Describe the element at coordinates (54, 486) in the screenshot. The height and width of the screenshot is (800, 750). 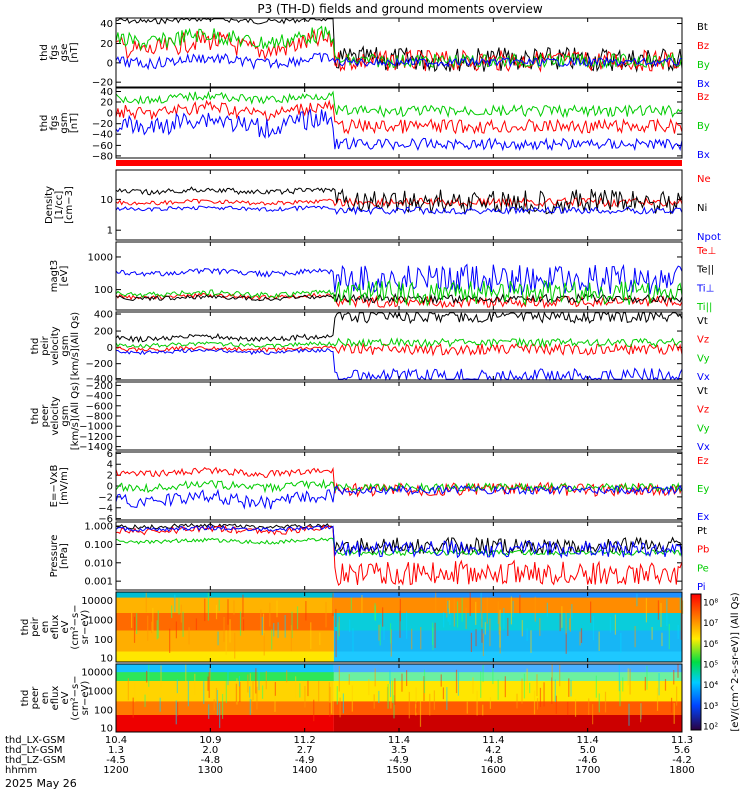
I see `y-axis-label: E=−VxB` at that location.